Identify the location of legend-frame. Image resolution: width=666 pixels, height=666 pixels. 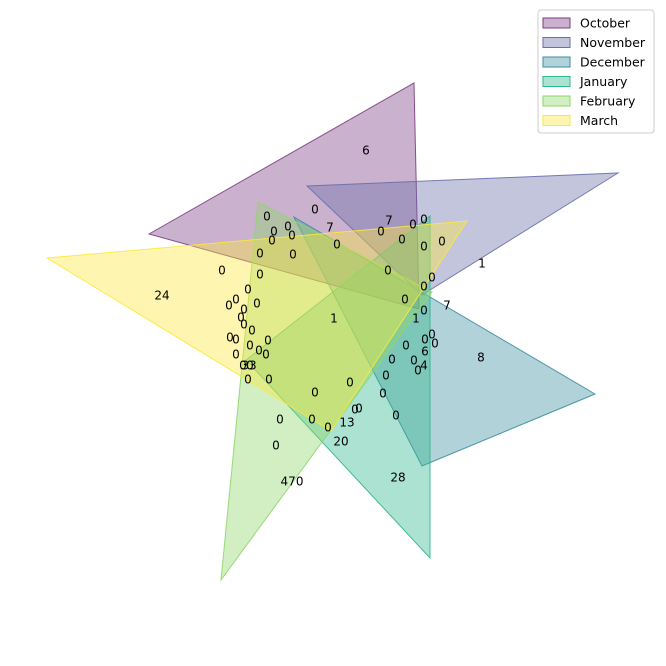
(596, 71).